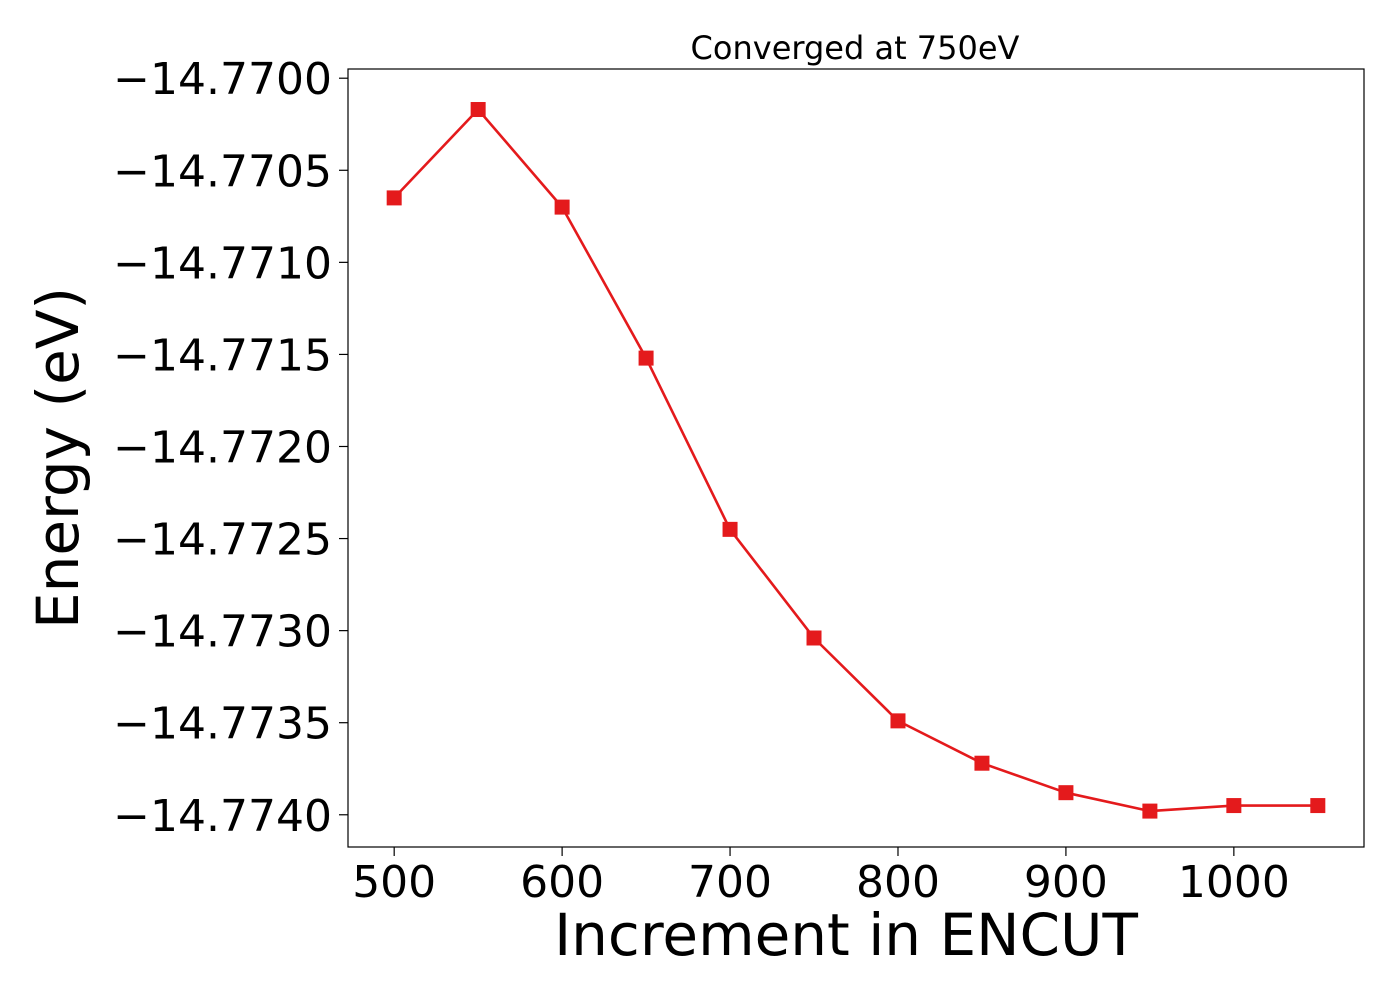 Image resolution: width=1400 pixels, height=1000 pixels. I want to click on y-tick-label: −14.7725, so click(222, 540).